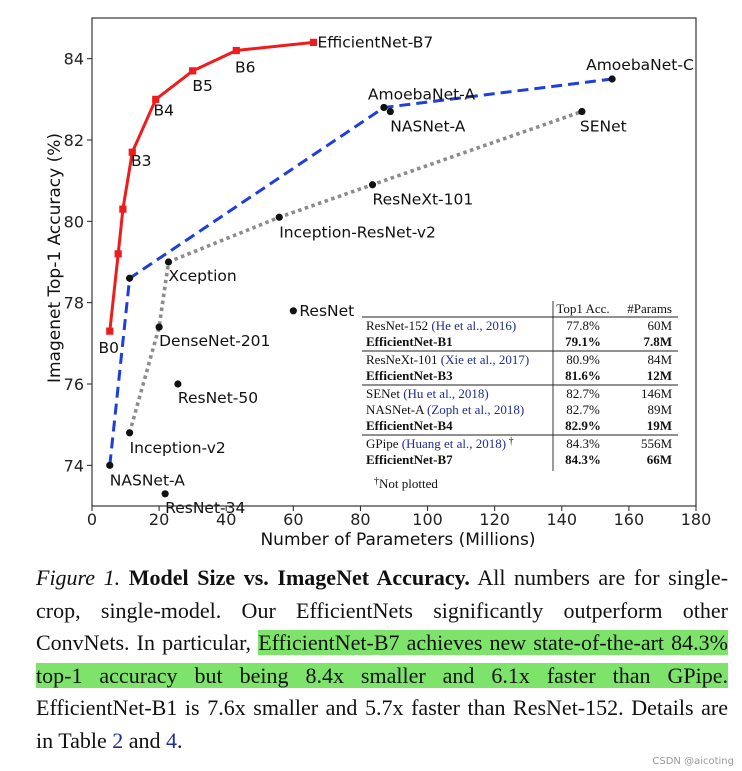  Describe the element at coordinates (519, 393) in the screenshot. I see `inset-table-background` at that location.